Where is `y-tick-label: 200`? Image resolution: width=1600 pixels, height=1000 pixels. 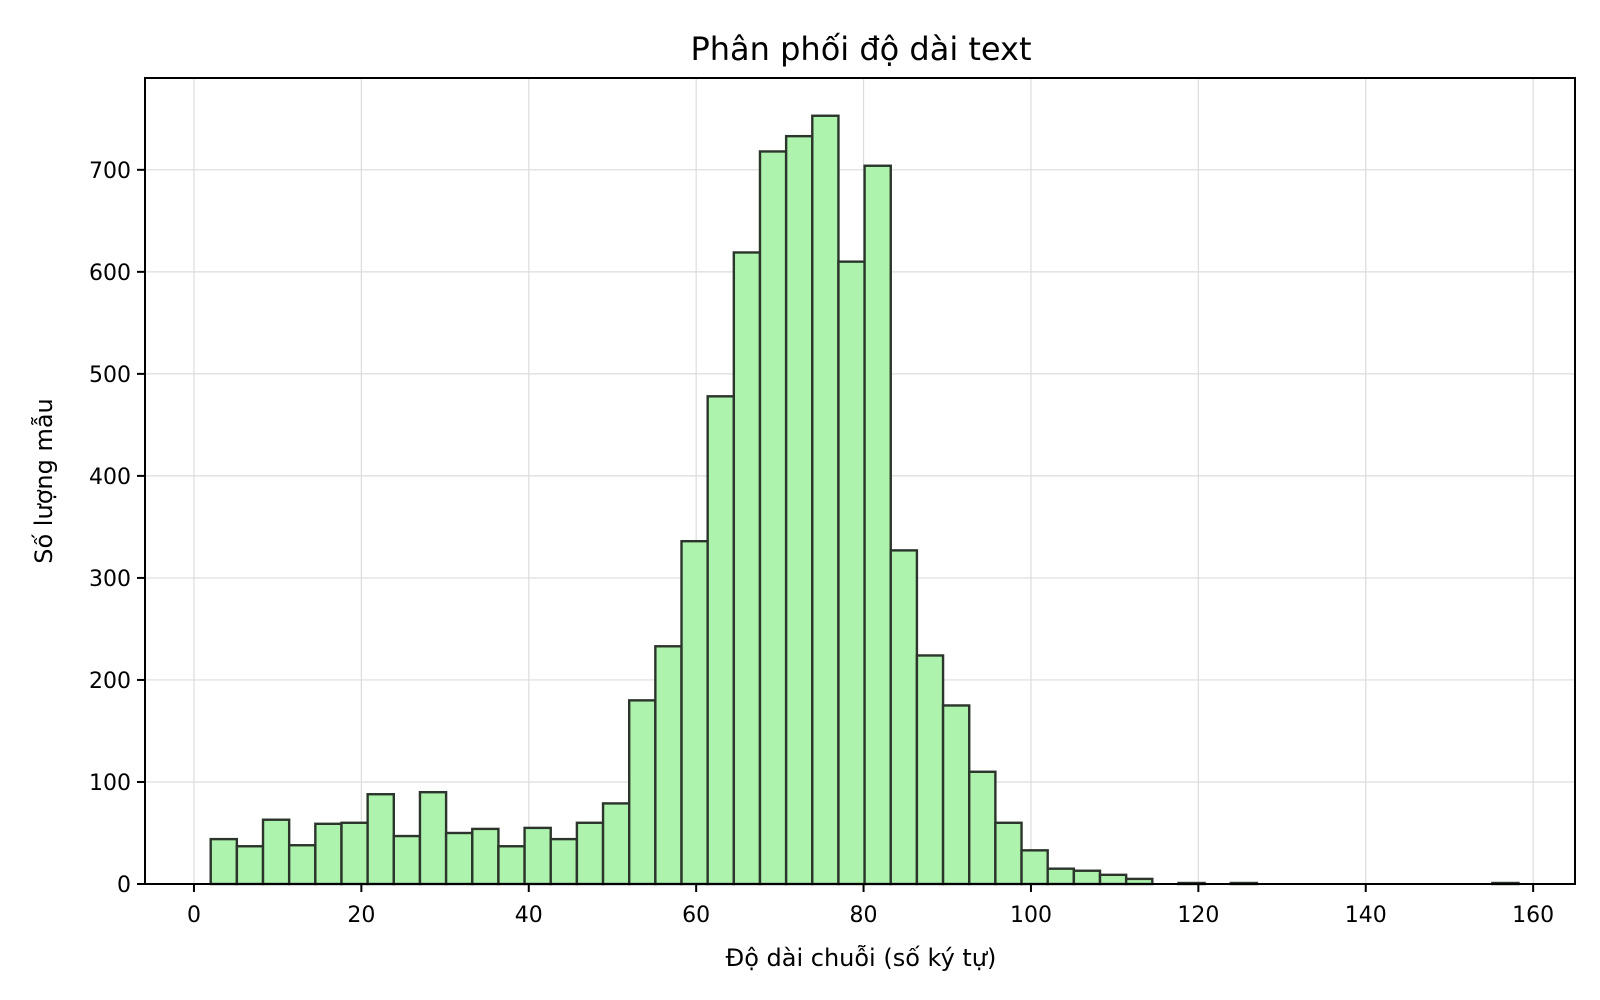
y-tick-label: 200 is located at coordinates (110, 681).